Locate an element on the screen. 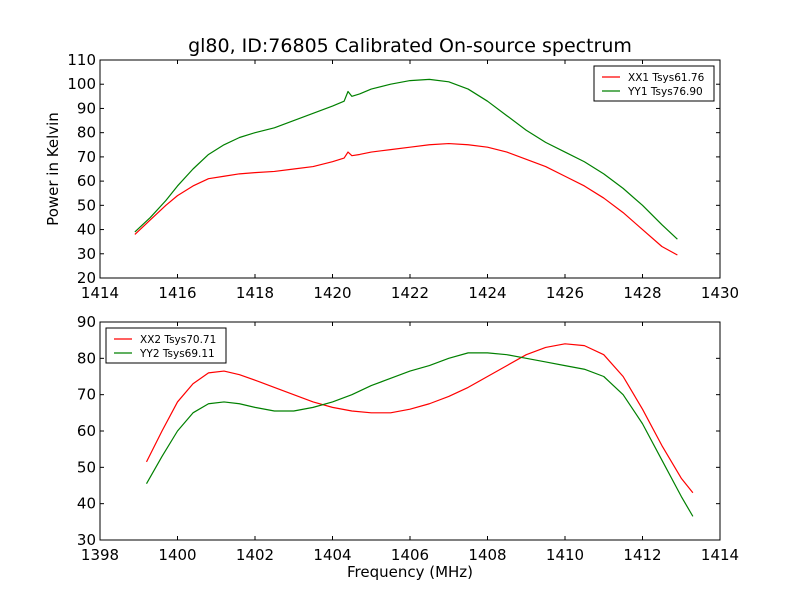 Image resolution: width=800 pixels, height=600 pixels. y-tick-label: 110 is located at coordinates (81, 60).